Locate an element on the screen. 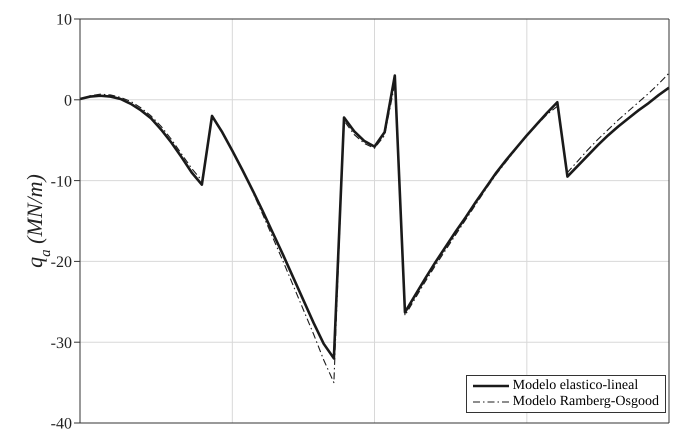 The width and height of the screenshot is (680, 441). y-tick-label: 0 is located at coordinates (68, 101).